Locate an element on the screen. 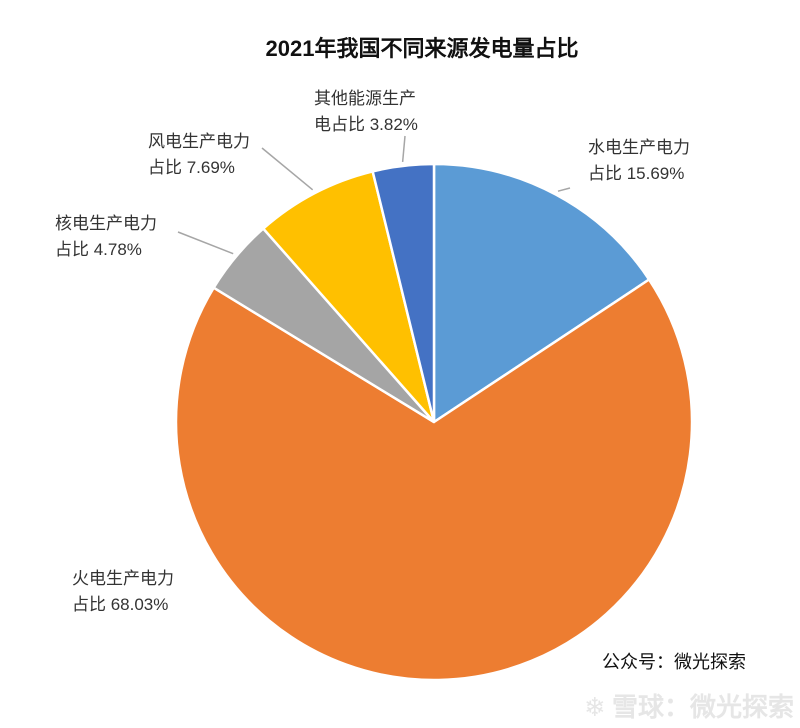 This screenshot has width=800, height=728. watermark: ❄ 雪球：微光探索 is located at coordinates (689, 707).